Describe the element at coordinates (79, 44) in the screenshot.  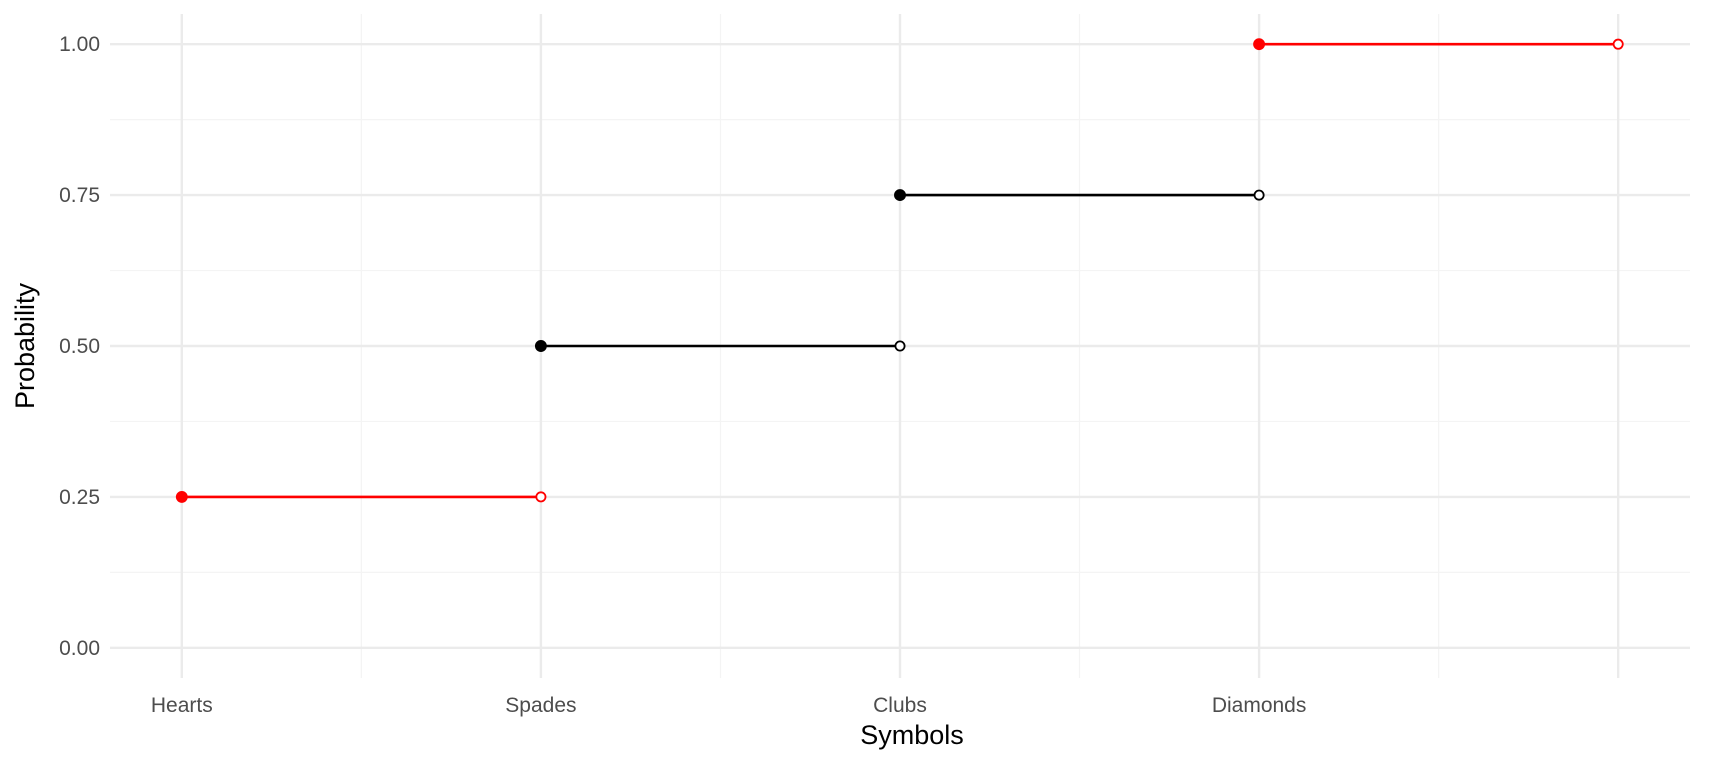
I see `y-tick-label: 1.00` at that location.